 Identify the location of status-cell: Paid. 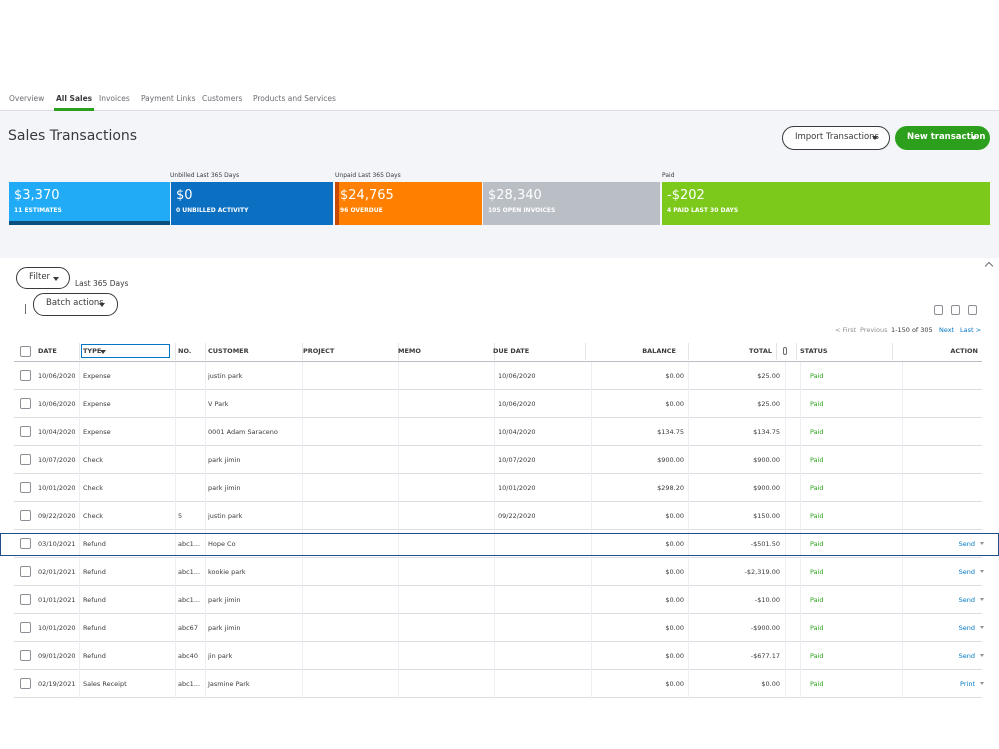
(817, 572).